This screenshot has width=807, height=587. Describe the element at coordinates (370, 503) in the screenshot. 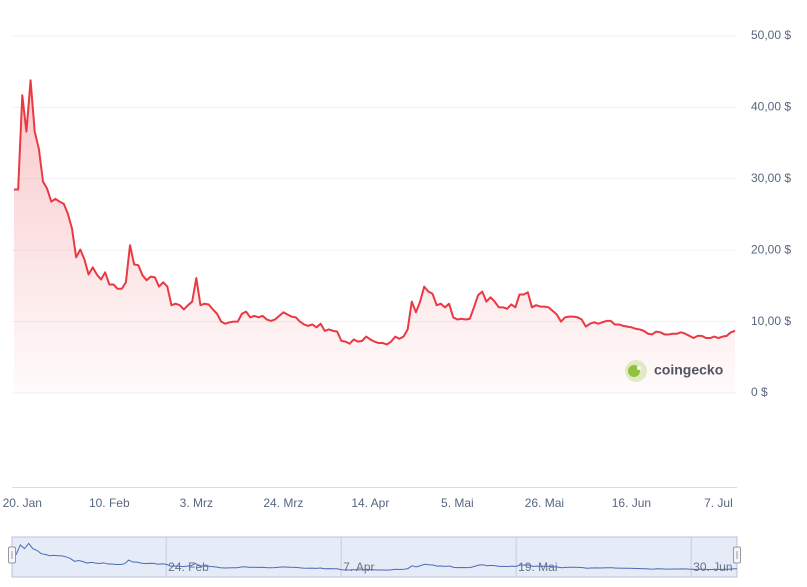

I see `x-tick-label: 14. Apr` at that location.